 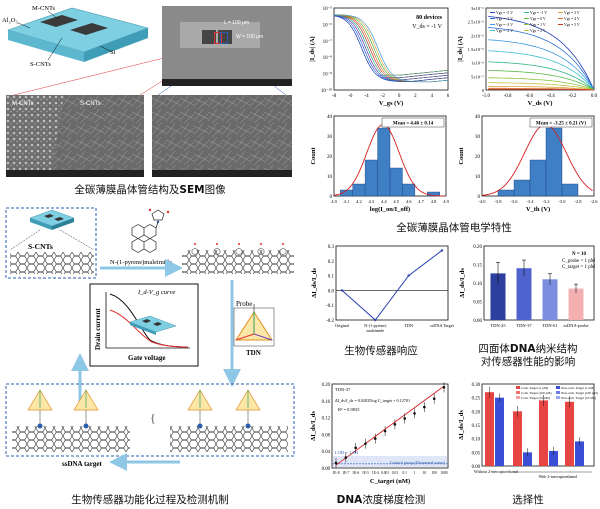 I want to click on y-tick-label: 10, so click(x=330, y=177).